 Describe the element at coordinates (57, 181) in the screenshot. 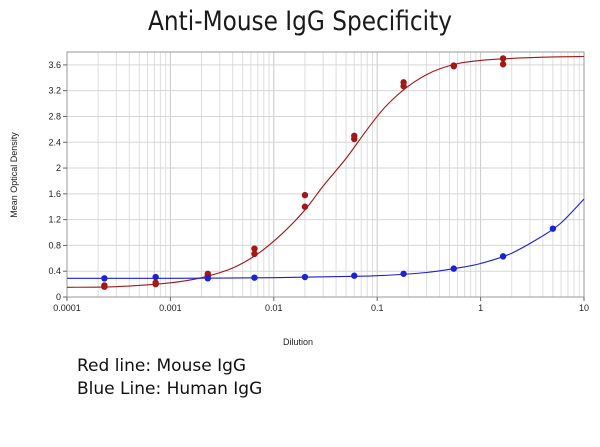

I see `y-axis-ticks: 0 0.4 0.8 1.2 1.6 2 2.4 2.8 3.2 3.6` at that location.